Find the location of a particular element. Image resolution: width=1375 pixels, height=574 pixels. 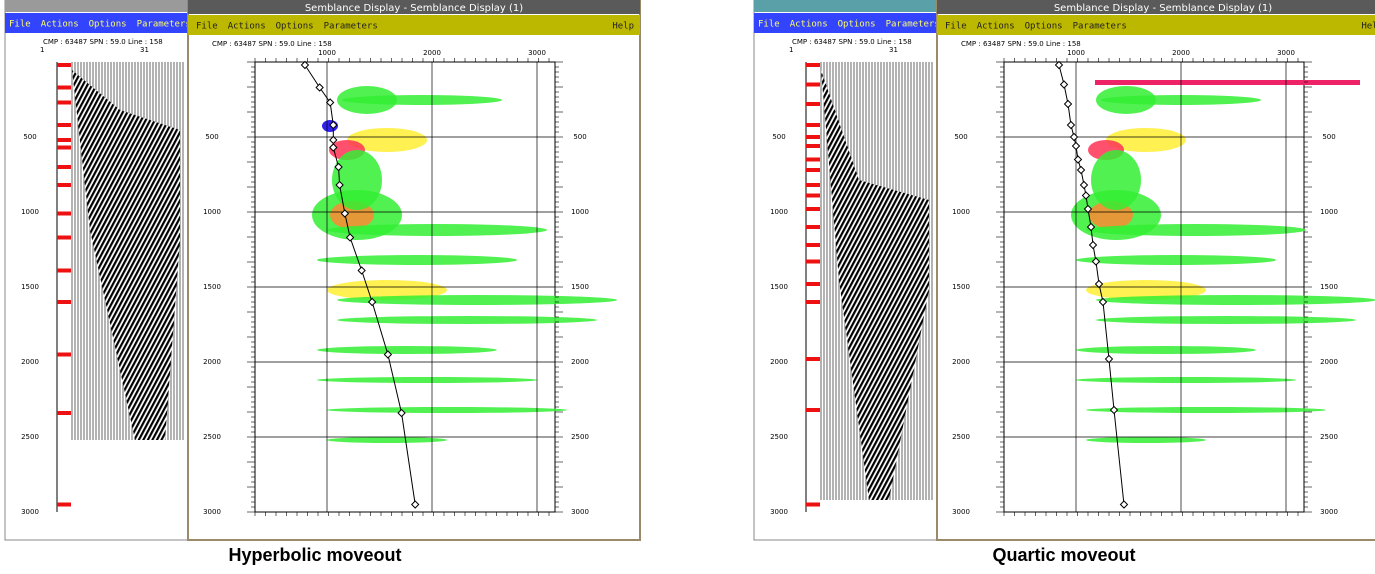

x-tick-label: 3000 is located at coordinates (1286, 53).